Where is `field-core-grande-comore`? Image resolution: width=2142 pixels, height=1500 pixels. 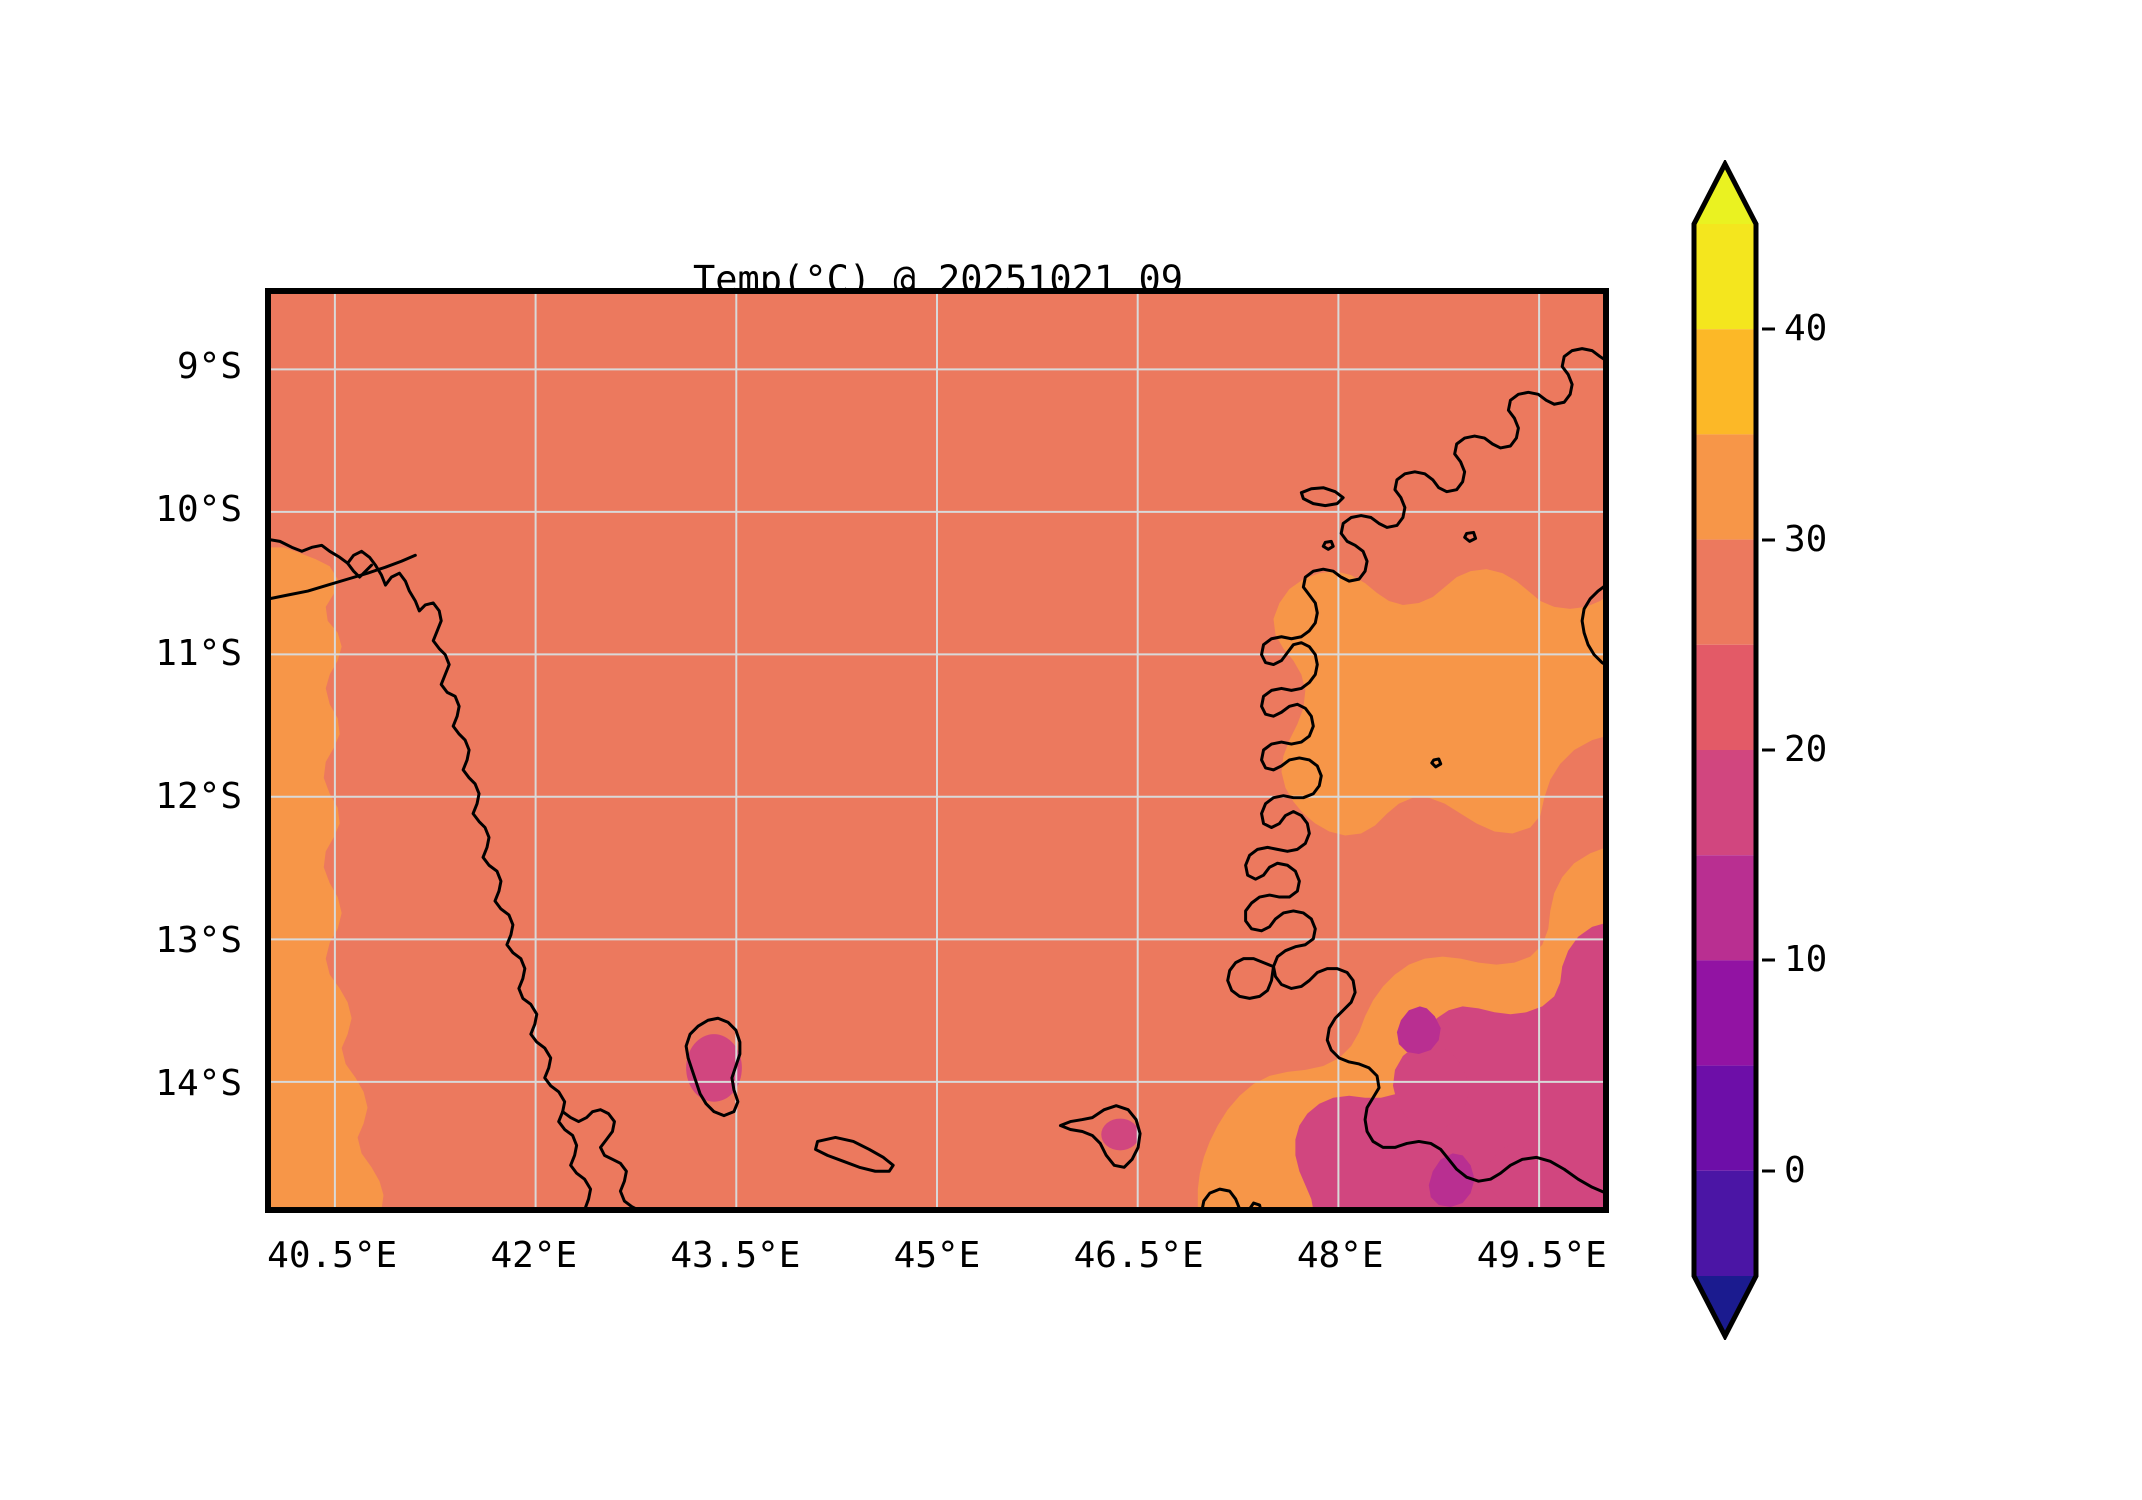
field-core-grande-comore is located at coordinates (714, 1068).